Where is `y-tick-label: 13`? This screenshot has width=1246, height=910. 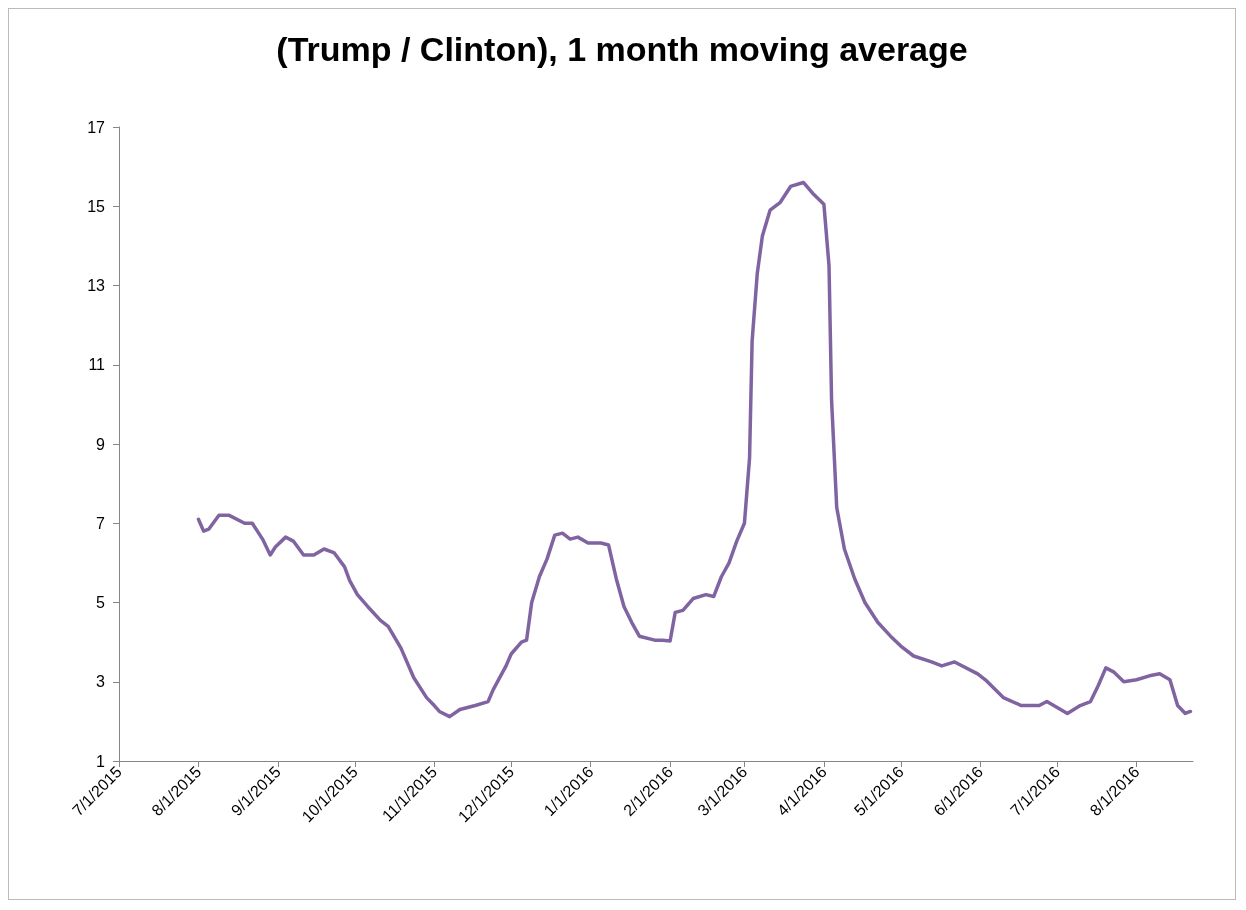 y-tick-label: 13 is located at coordinates (96, 285).